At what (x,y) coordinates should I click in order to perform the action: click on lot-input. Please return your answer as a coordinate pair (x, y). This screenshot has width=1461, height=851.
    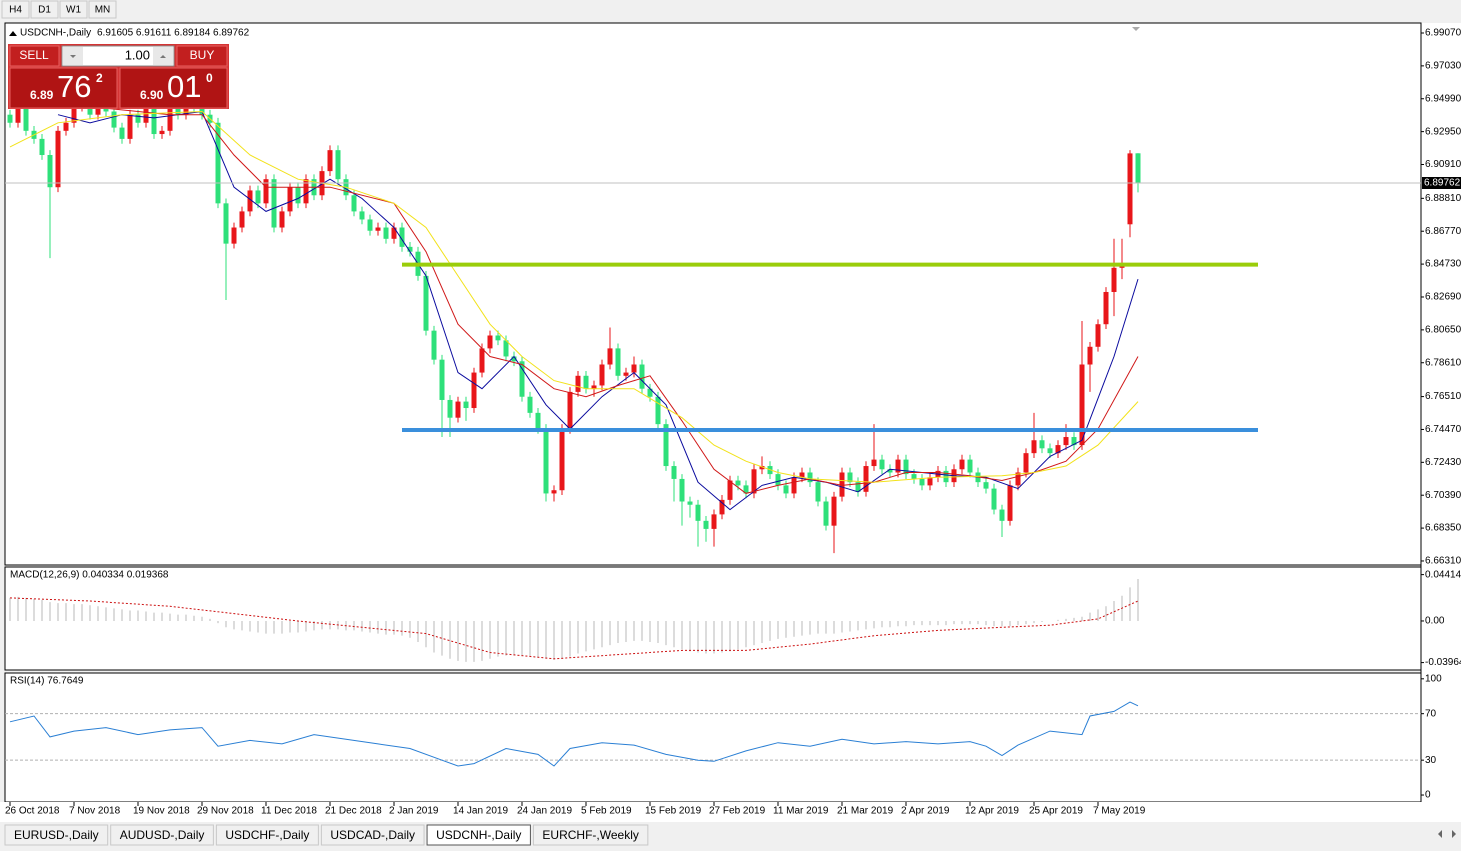
    Looking at the image, I should click on (118, 56).